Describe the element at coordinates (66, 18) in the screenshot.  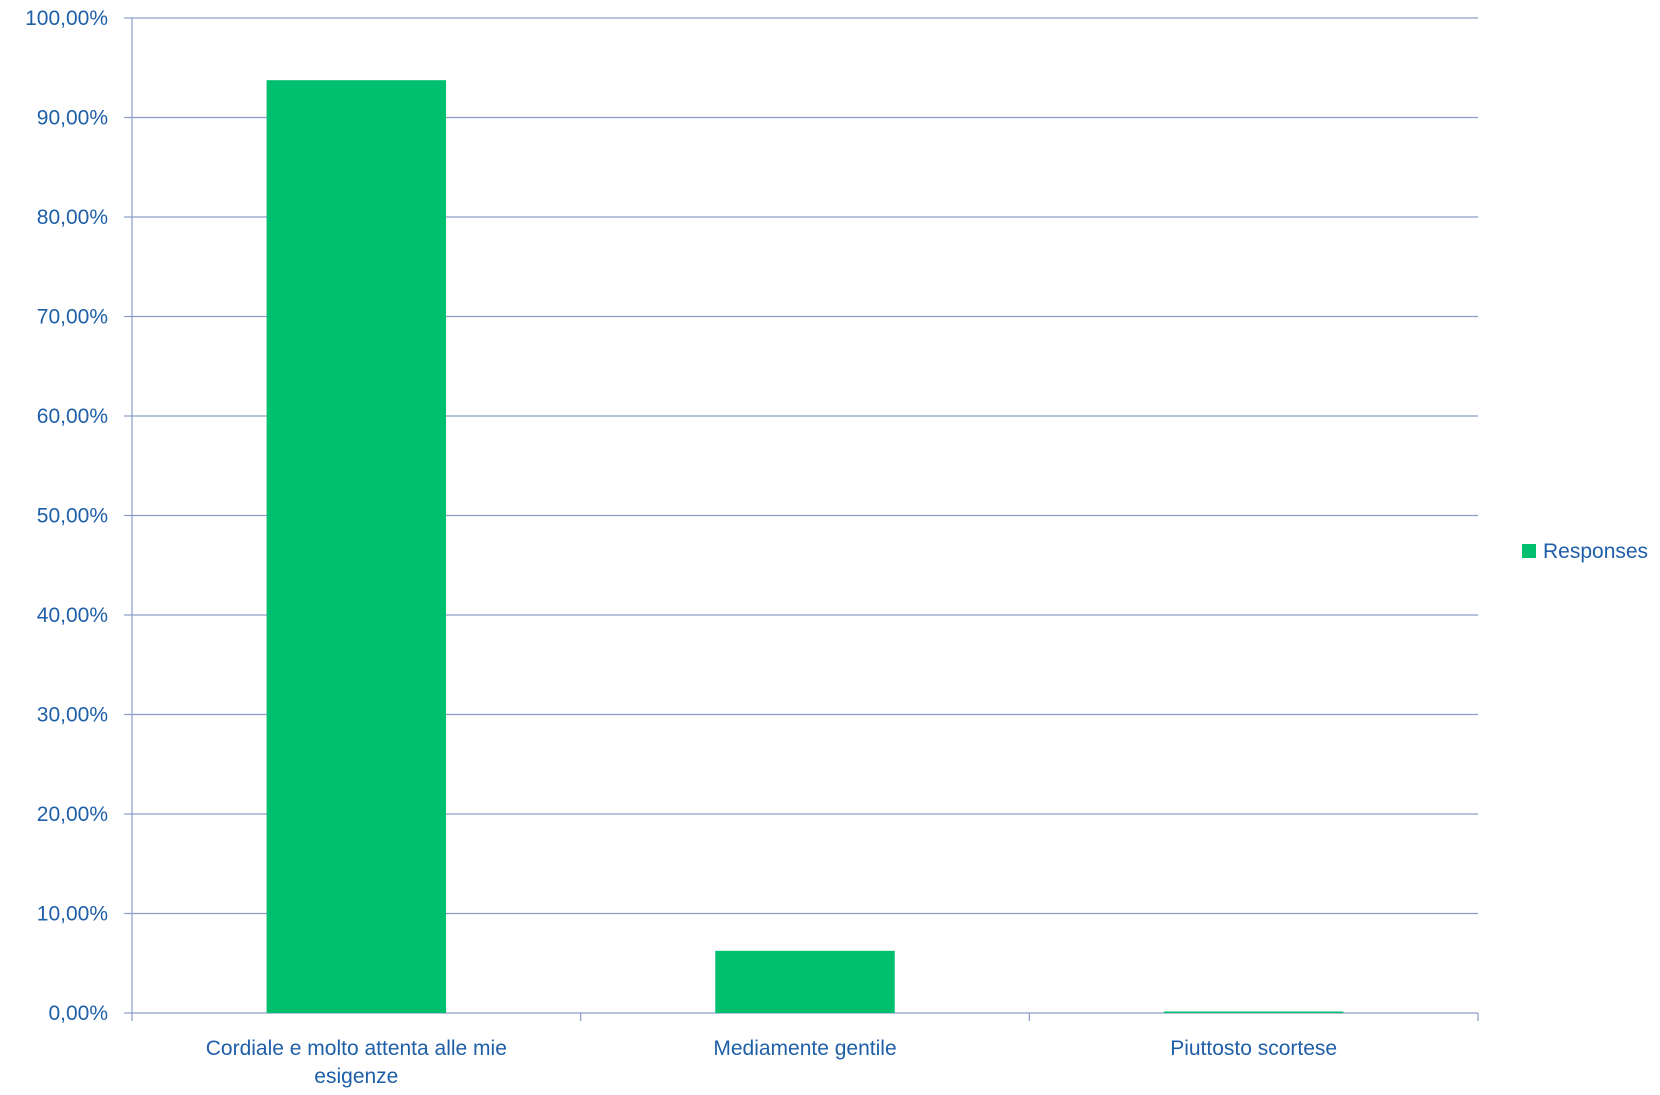
I see `y-tick-label: 100,00%` at that location.